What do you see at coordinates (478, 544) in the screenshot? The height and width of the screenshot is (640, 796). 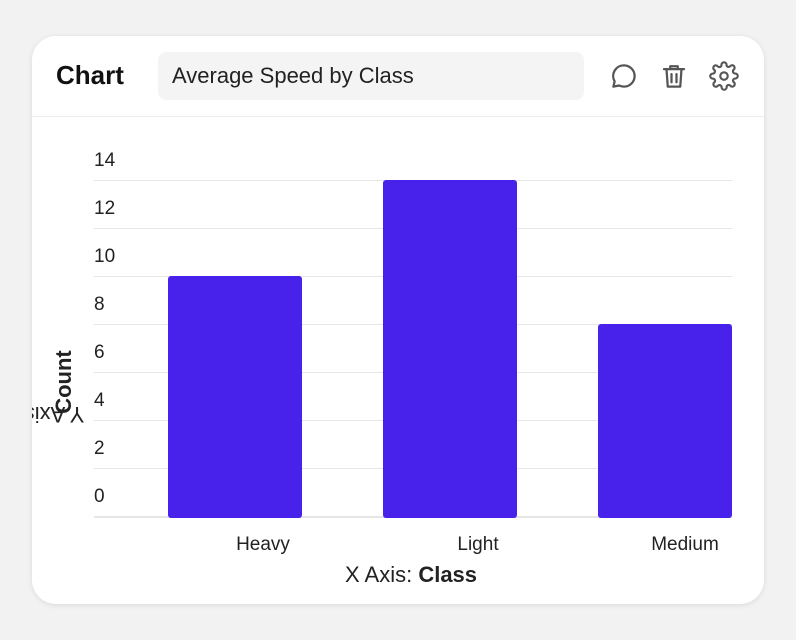 I see `x-tick-label: Light` at bounding box center [478, 544].